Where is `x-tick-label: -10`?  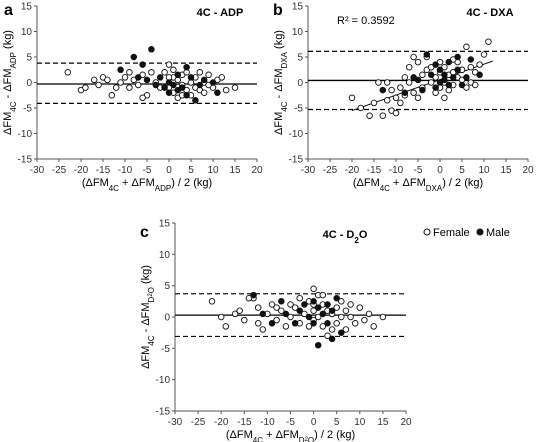
x-tick-label: -10 is located at coordinates (396, 170).